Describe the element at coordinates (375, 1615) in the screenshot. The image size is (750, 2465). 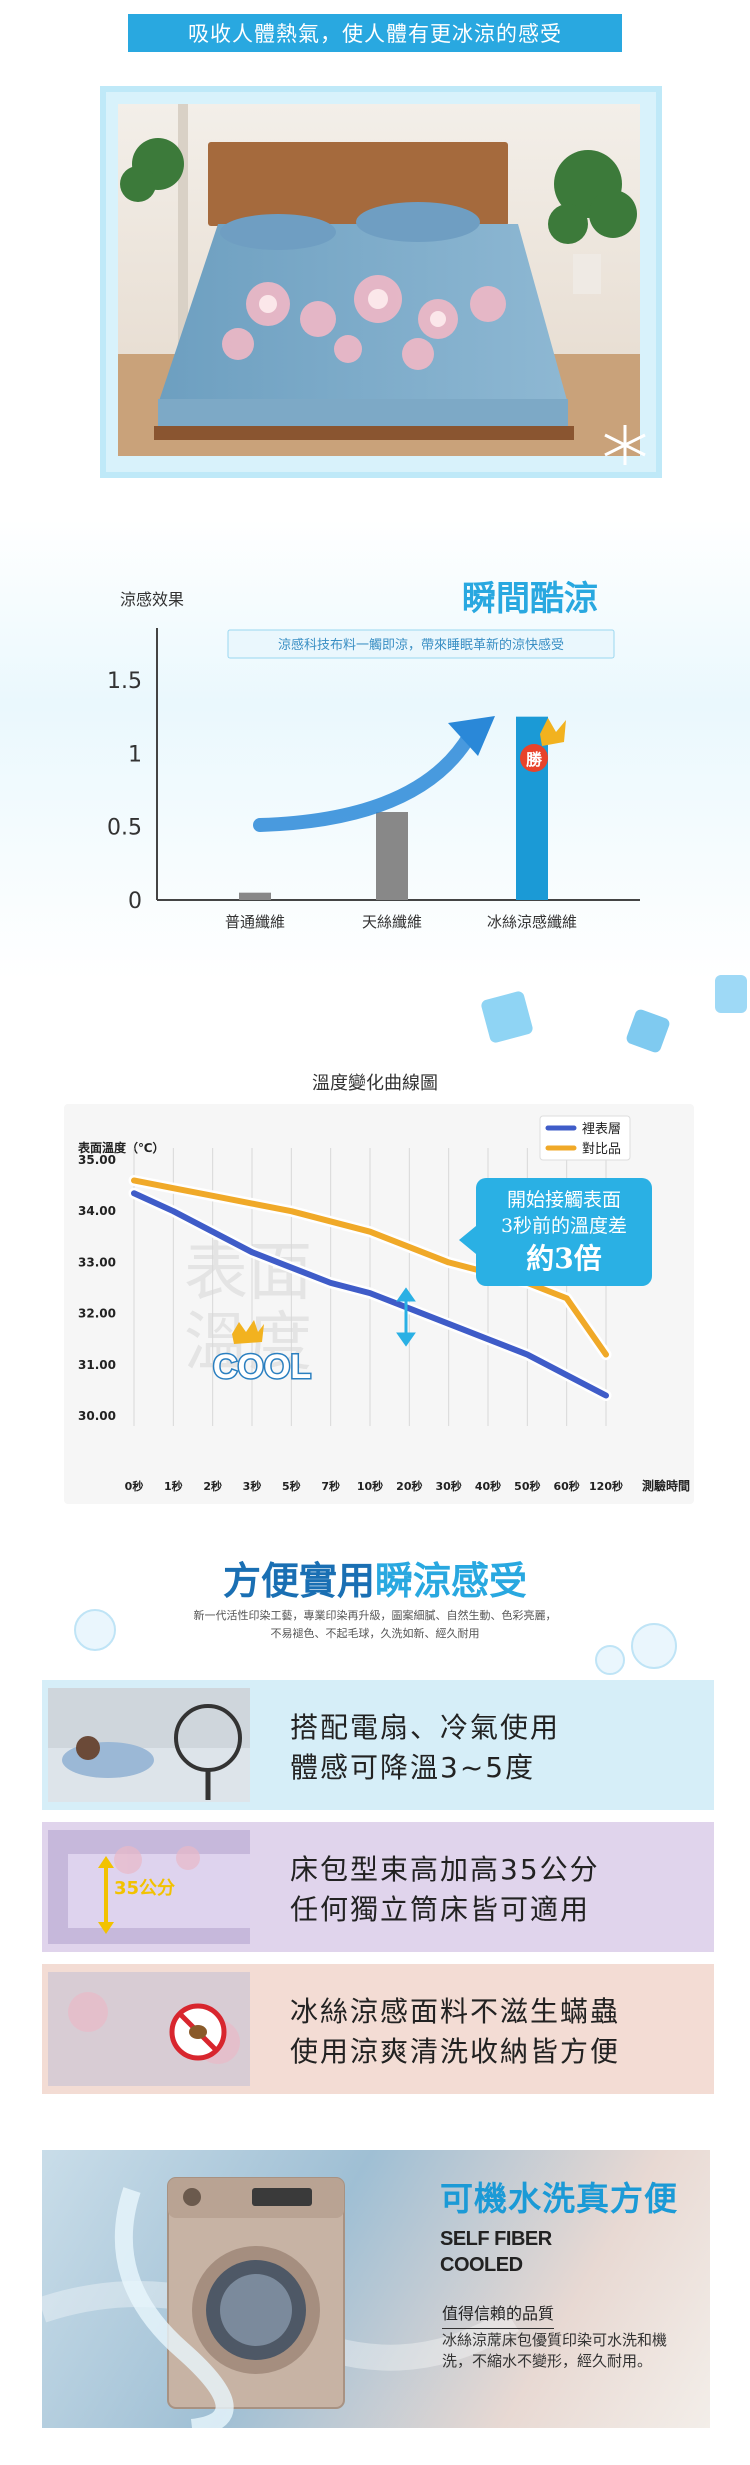
I see `subtitle-line: 新一代活性印染工藝，專業印染再升級，圖案細膩、自然生動、色彩亮麗，` at that location.